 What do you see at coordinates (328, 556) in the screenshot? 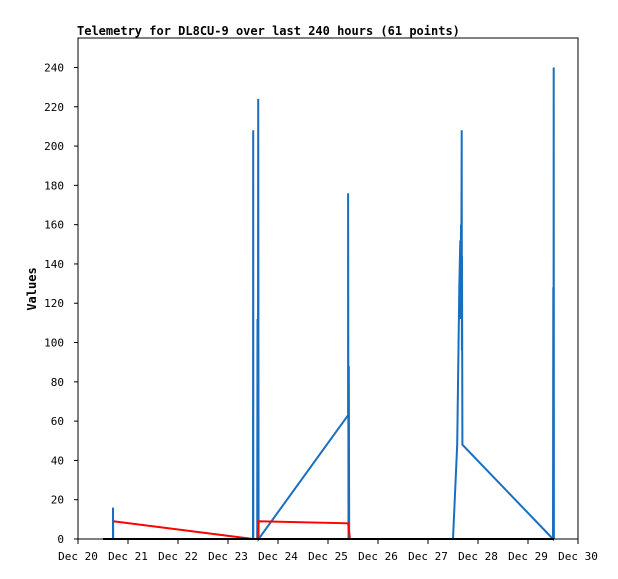
I see `x-tick-label: Dec 25` at bounding box center [328, 556].